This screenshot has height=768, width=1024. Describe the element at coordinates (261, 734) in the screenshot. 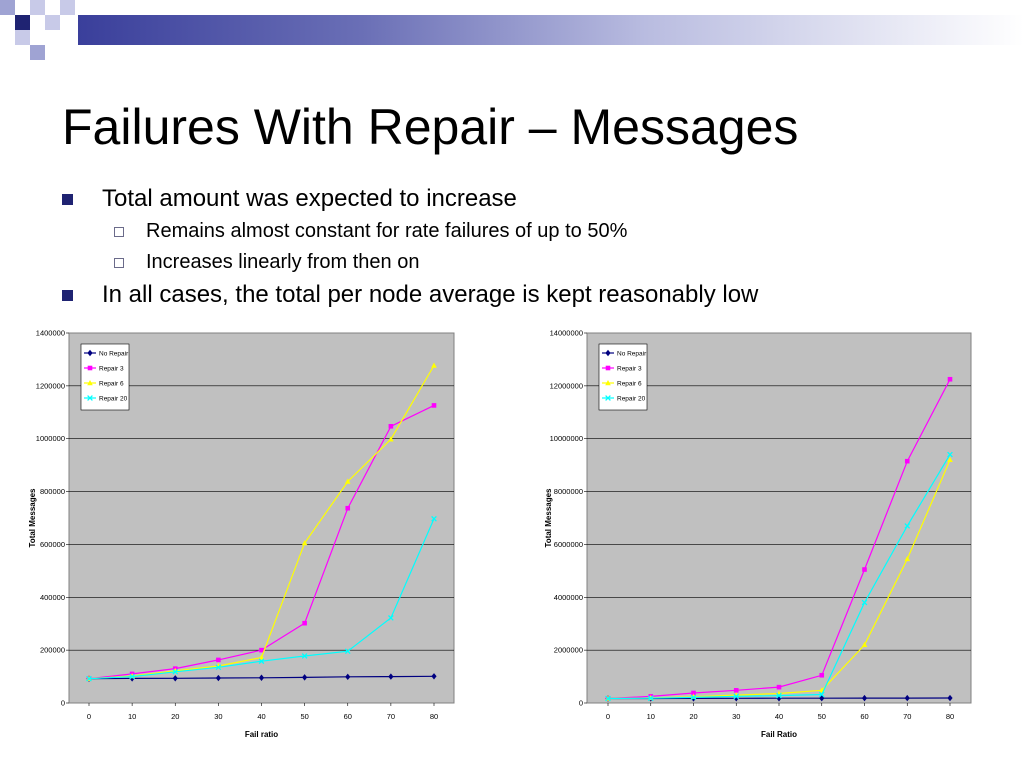

I see `x-axis-title: Fail ratio` at that location.